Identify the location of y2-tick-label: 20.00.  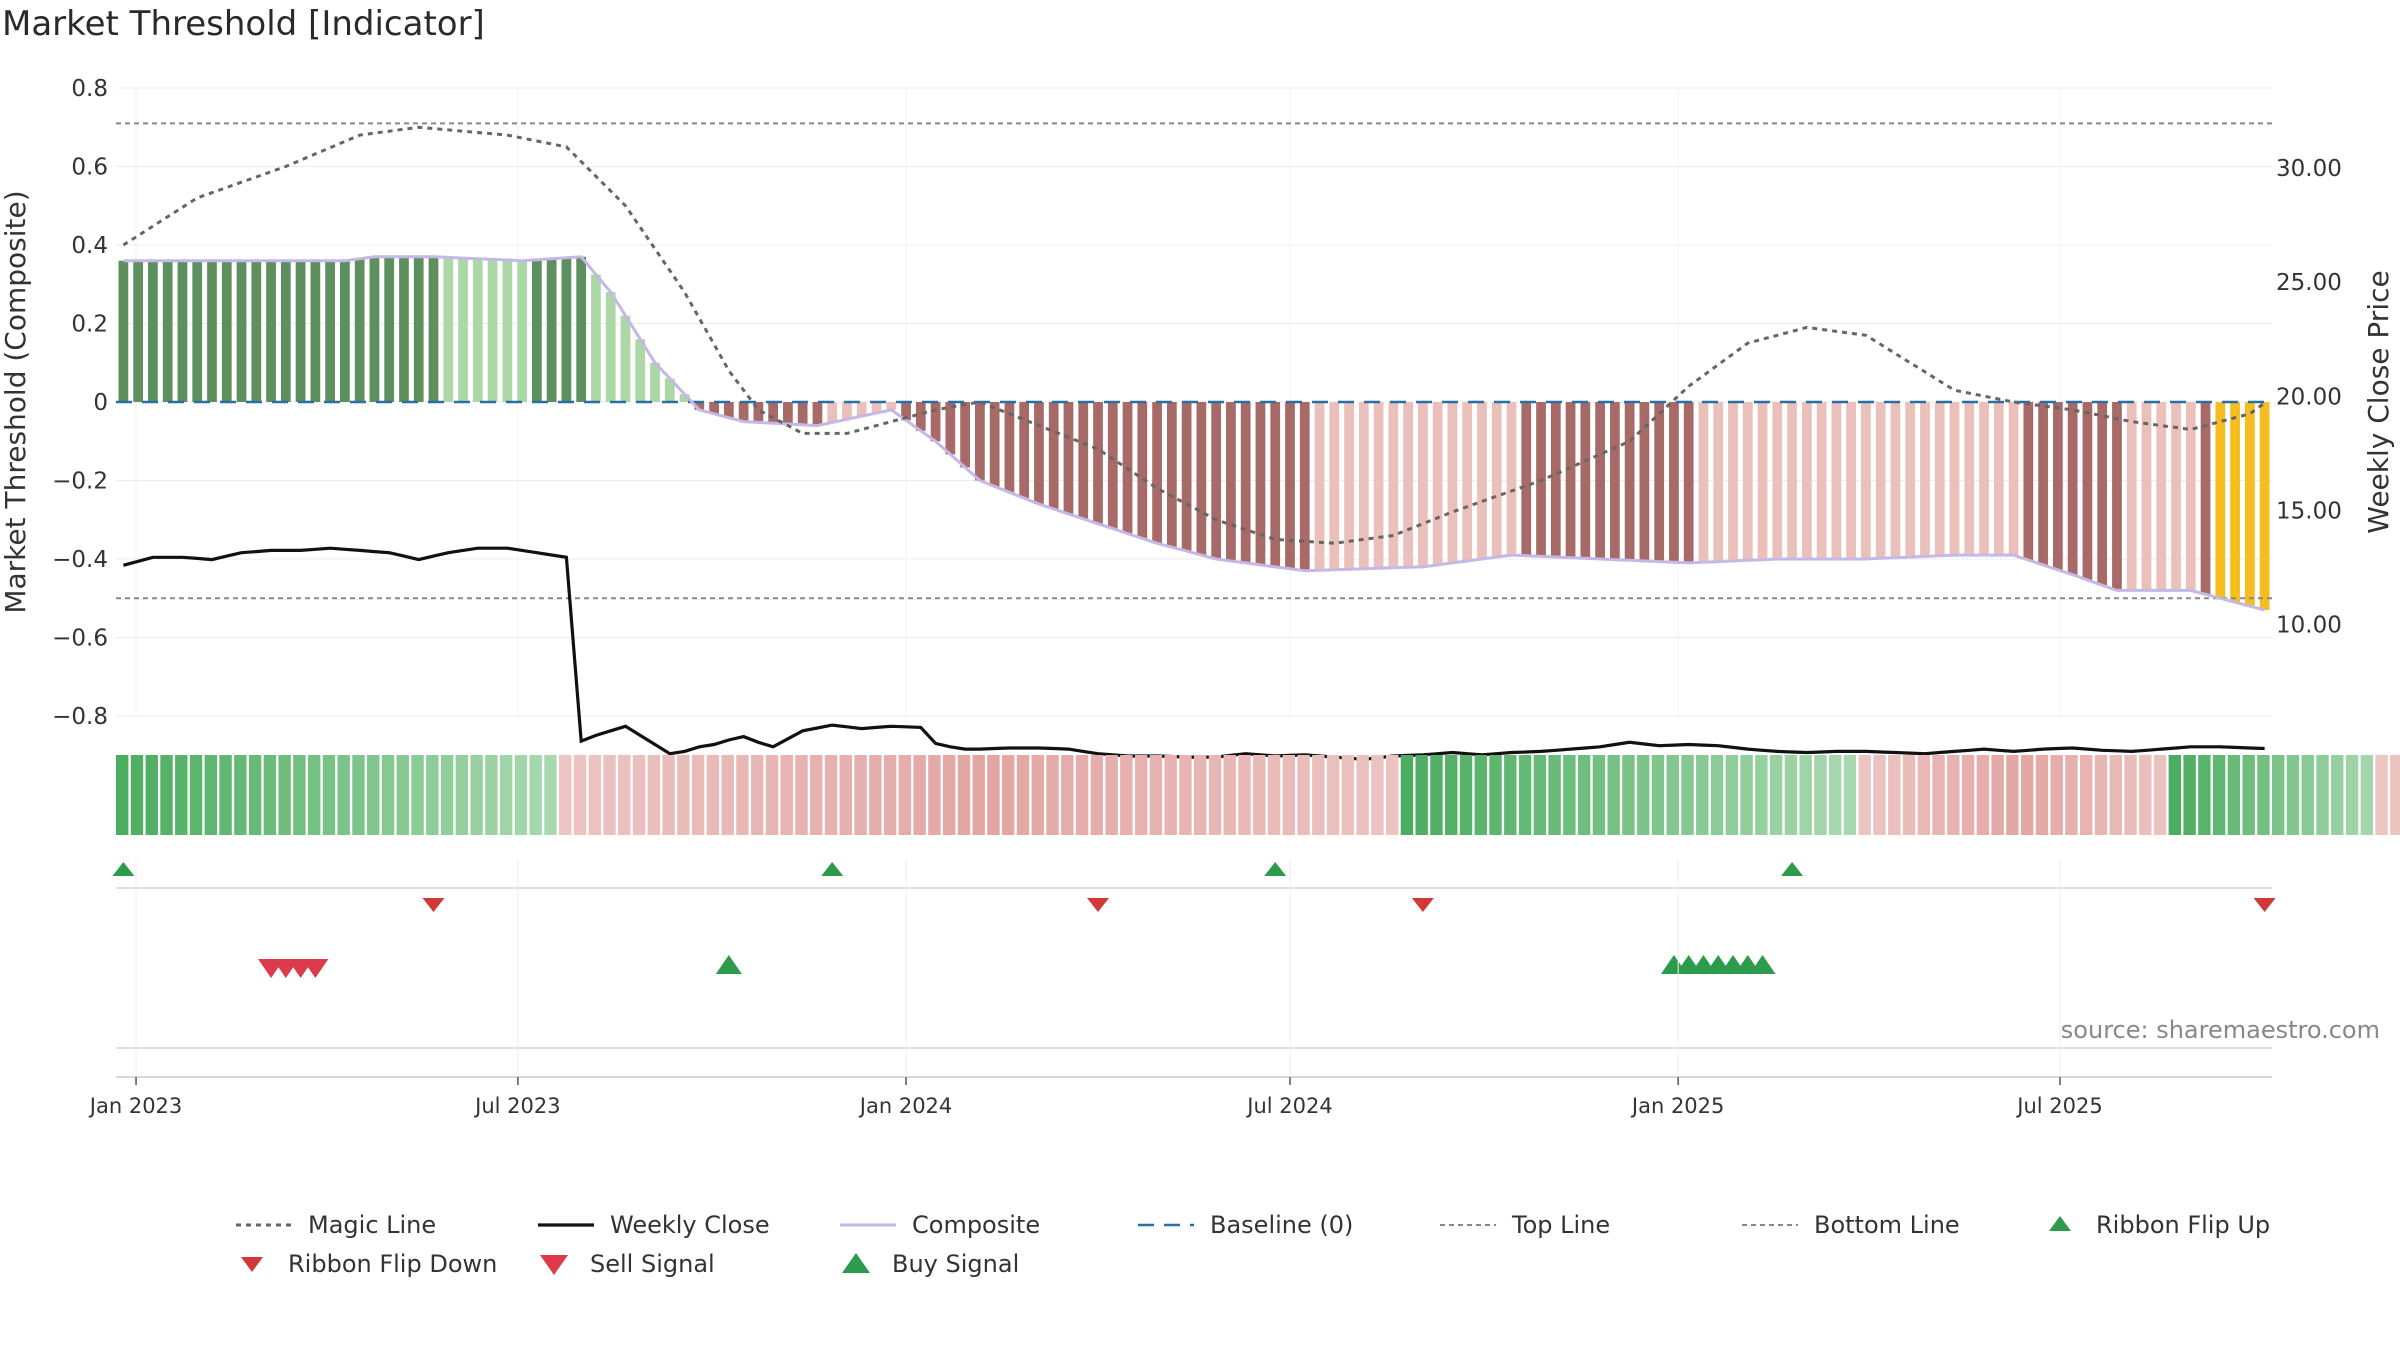
(2309, 397).